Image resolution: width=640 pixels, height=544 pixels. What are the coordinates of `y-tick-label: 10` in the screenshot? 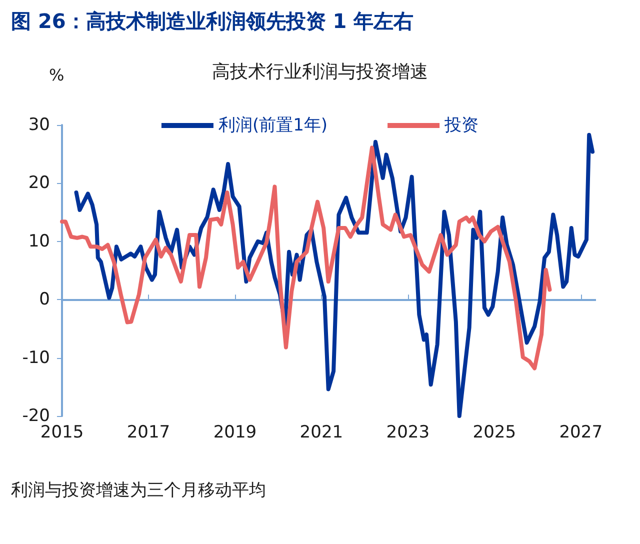 It's located at (39, 241).